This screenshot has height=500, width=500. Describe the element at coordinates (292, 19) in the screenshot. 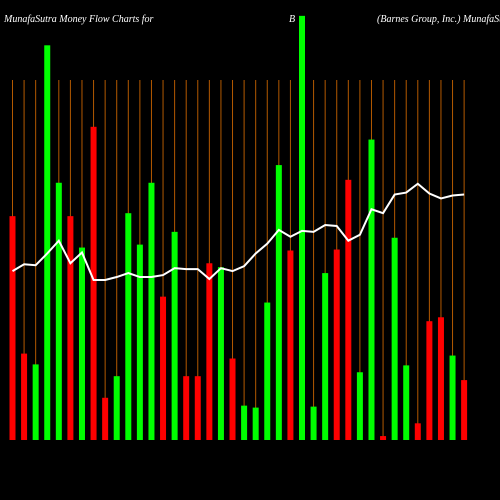

I see `symbol: B` at that location.